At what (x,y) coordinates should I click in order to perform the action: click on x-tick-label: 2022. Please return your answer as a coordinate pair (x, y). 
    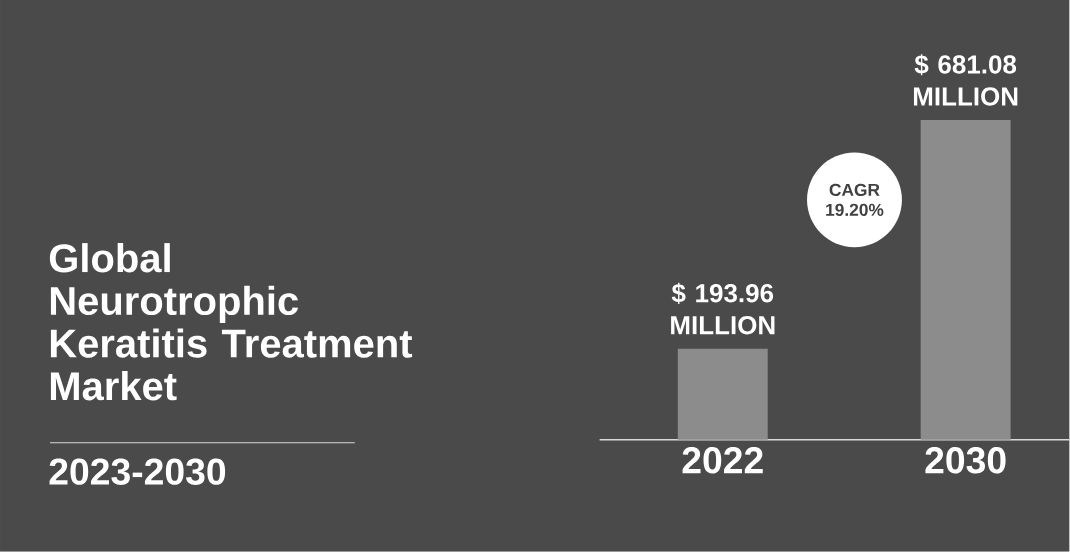
    Looking at the image, I should click on (722, 460).